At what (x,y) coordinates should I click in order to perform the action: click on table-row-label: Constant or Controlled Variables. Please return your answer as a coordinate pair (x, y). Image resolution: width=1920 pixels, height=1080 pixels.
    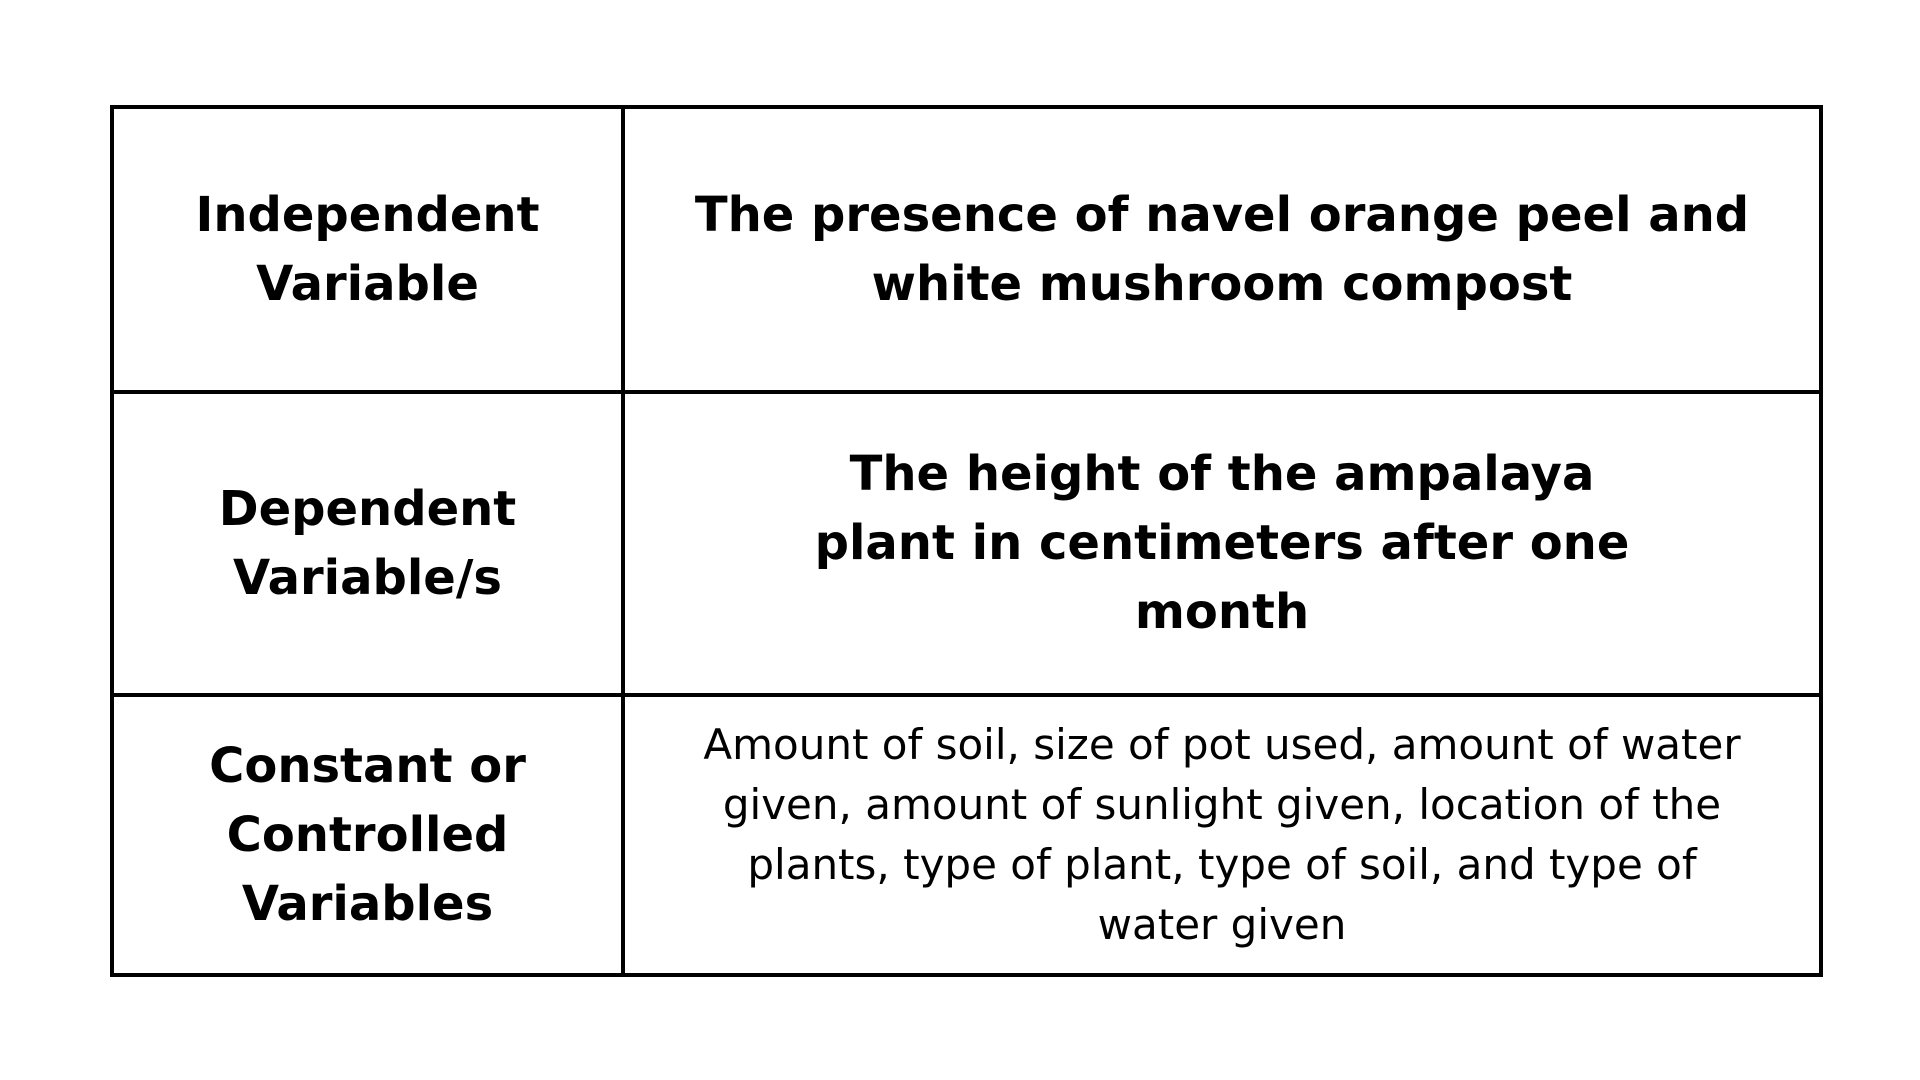
    Looking at the image, I should click on (369, 835).